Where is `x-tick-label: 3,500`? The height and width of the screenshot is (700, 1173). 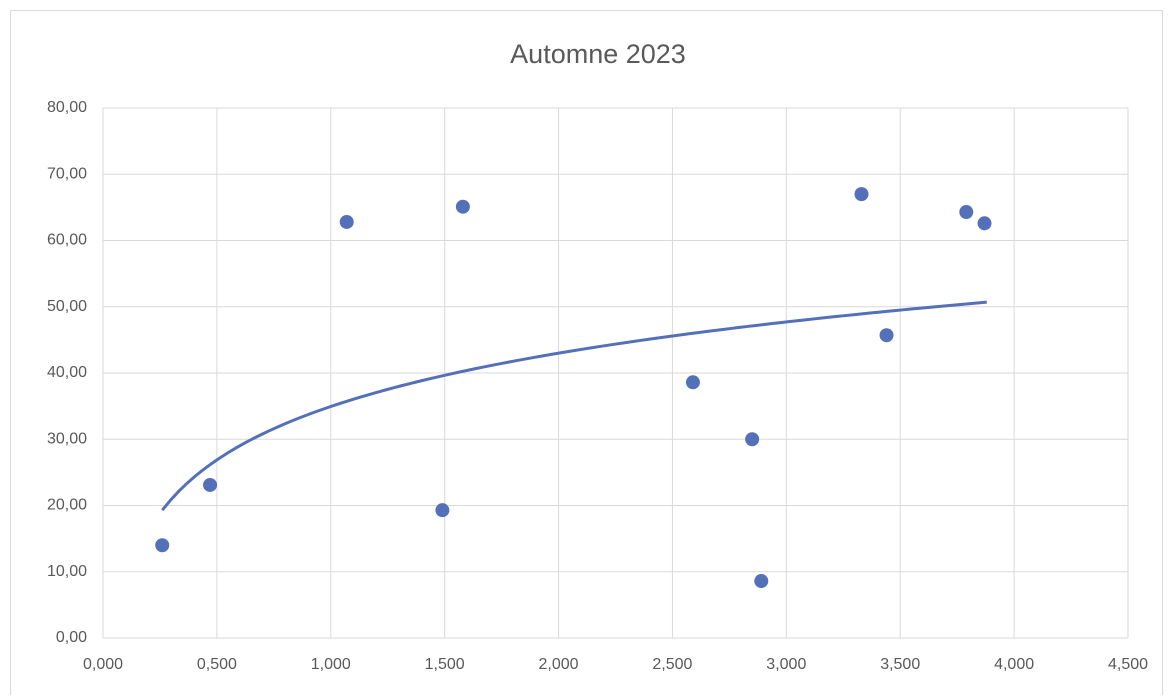
x-tick-label: 3,500 is located at coordinates (900, 664).